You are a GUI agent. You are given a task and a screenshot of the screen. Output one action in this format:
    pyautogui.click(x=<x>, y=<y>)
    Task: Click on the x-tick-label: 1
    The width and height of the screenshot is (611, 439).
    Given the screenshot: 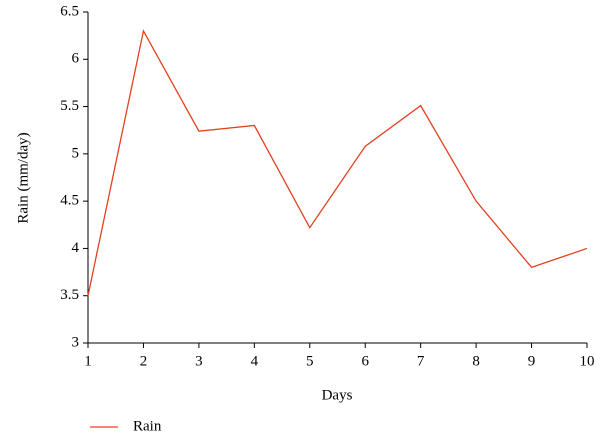 What is the action you would take?
    pyautogui.click(x=88, y=361)
    